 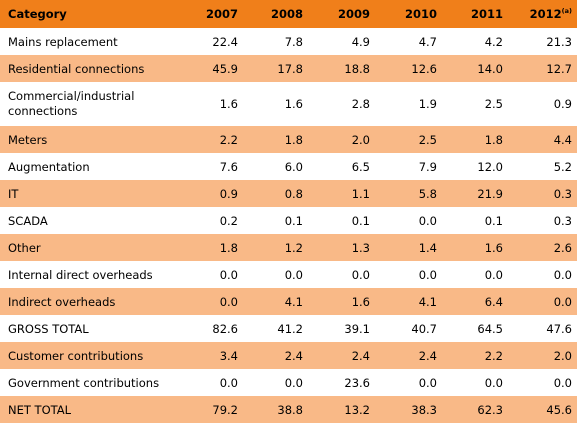 I want to click on row-value: 2.2, so click(x=211, y=139).